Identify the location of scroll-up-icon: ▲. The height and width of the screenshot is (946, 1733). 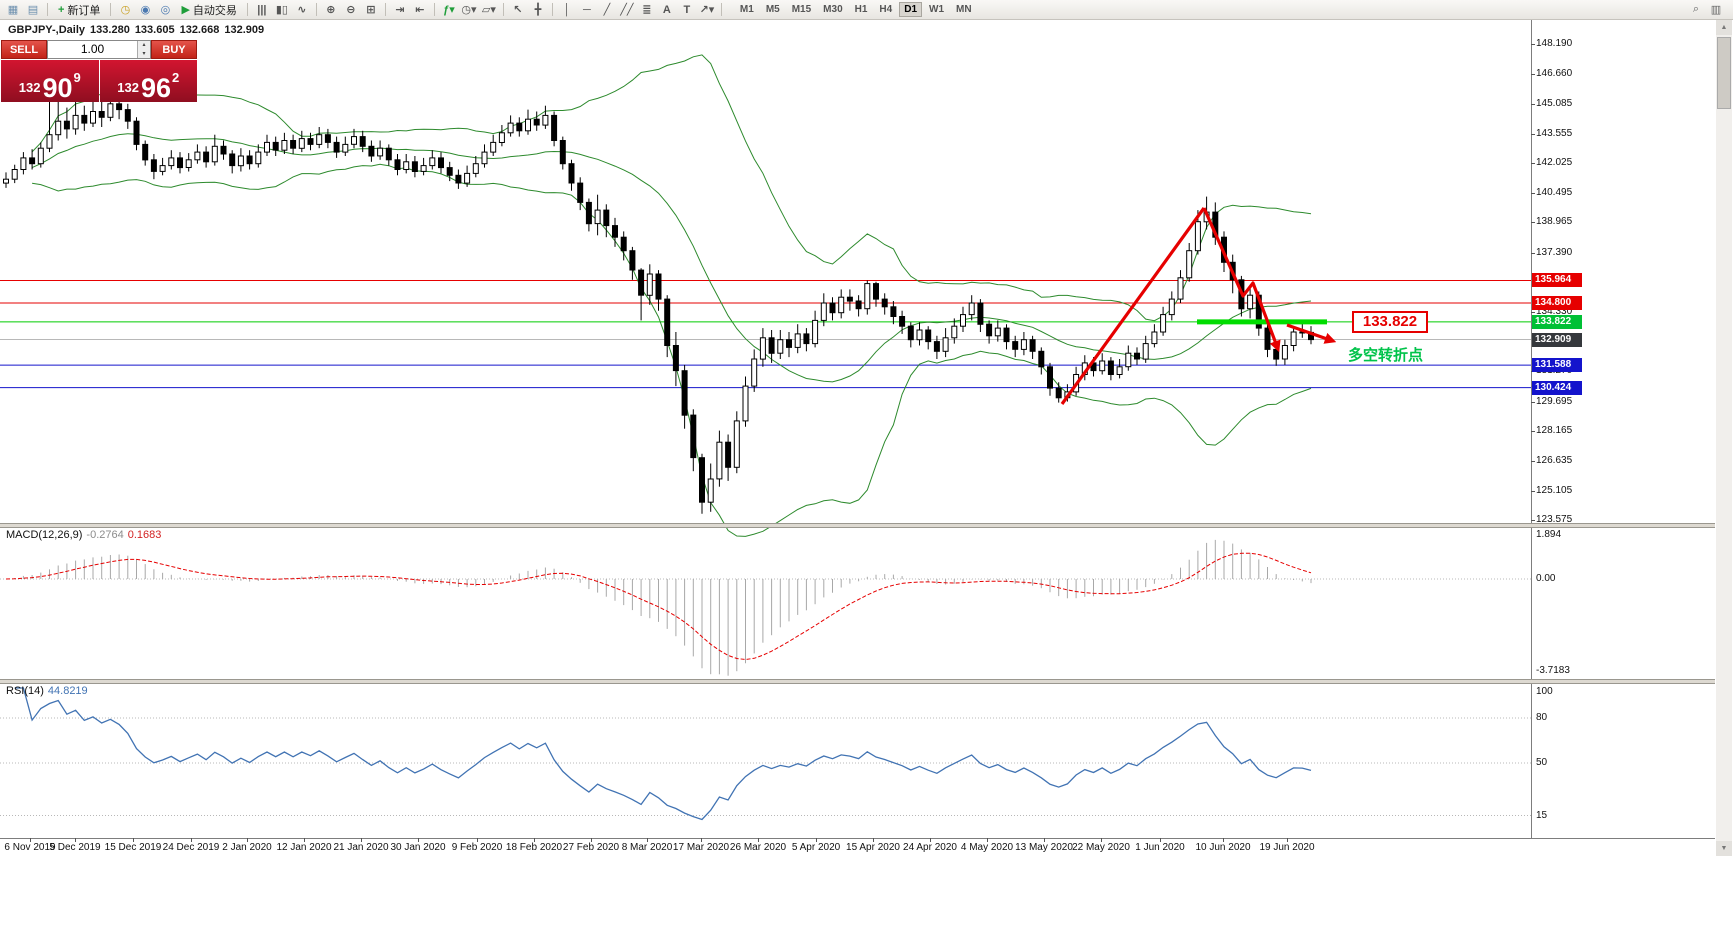
(1724, 27).